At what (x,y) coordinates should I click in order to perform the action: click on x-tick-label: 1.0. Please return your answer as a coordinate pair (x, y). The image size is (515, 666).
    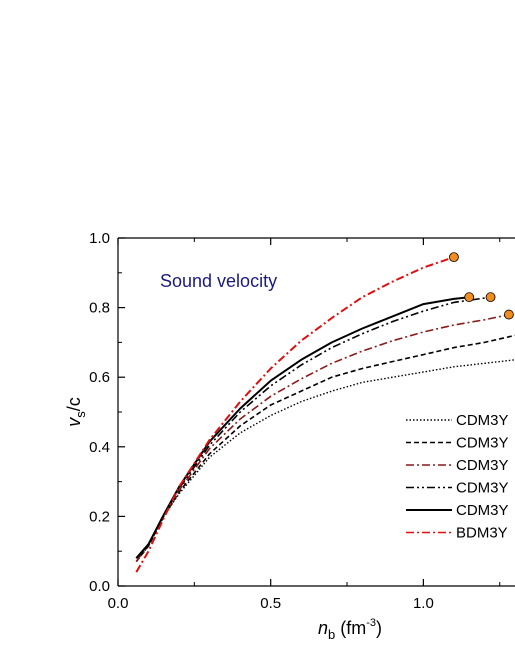
    Looking at the image, I should click on (423, 603).